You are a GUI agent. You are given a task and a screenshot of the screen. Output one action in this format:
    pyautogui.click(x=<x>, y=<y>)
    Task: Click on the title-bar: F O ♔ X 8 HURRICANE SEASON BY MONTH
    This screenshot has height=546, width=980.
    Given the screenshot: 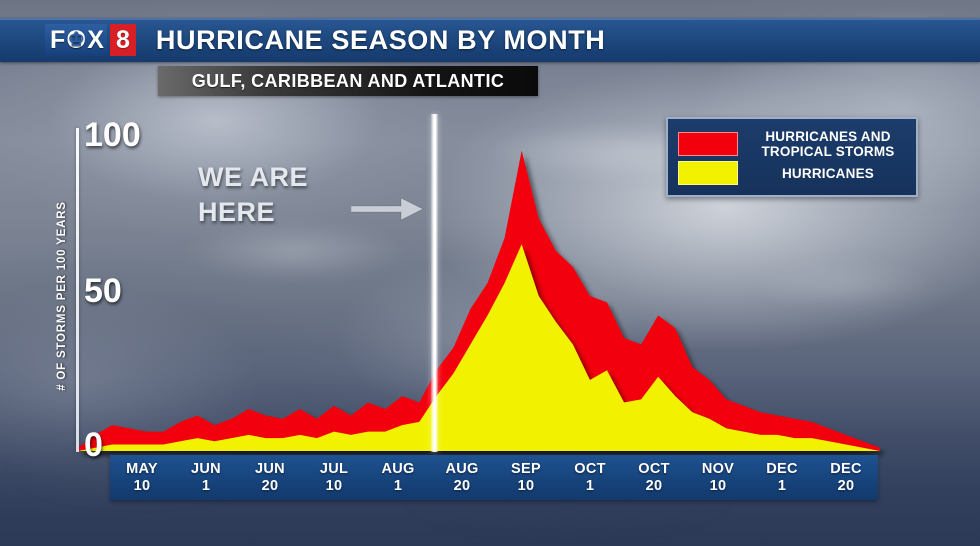 What is the action you would take?
    pyautogui.click(x=490, y=40)
    